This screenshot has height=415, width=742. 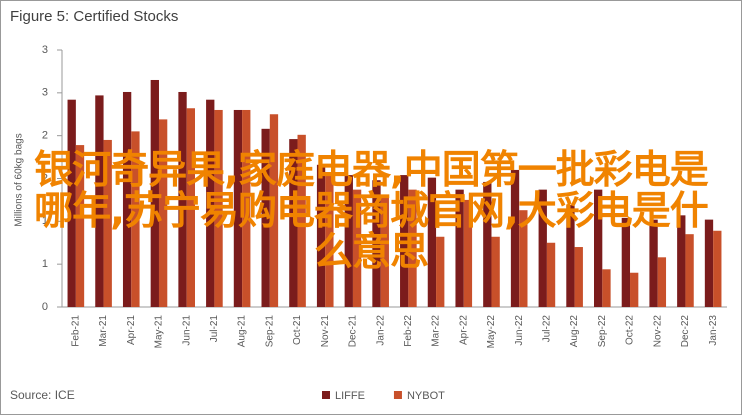 What do you see at coordinates (45, 307) in the screenshot?
I see `y-tick-label: 0` at bounding box center [45, 307].